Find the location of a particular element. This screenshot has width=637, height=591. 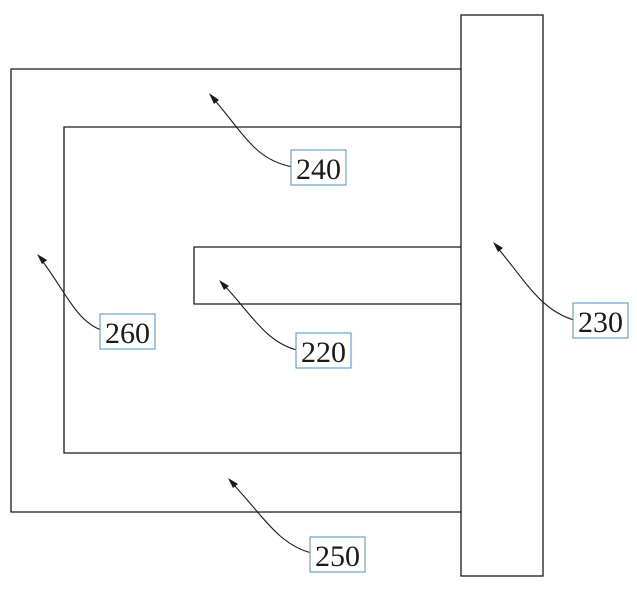

label-230-text: 230 is located at coordinates (600, 322).